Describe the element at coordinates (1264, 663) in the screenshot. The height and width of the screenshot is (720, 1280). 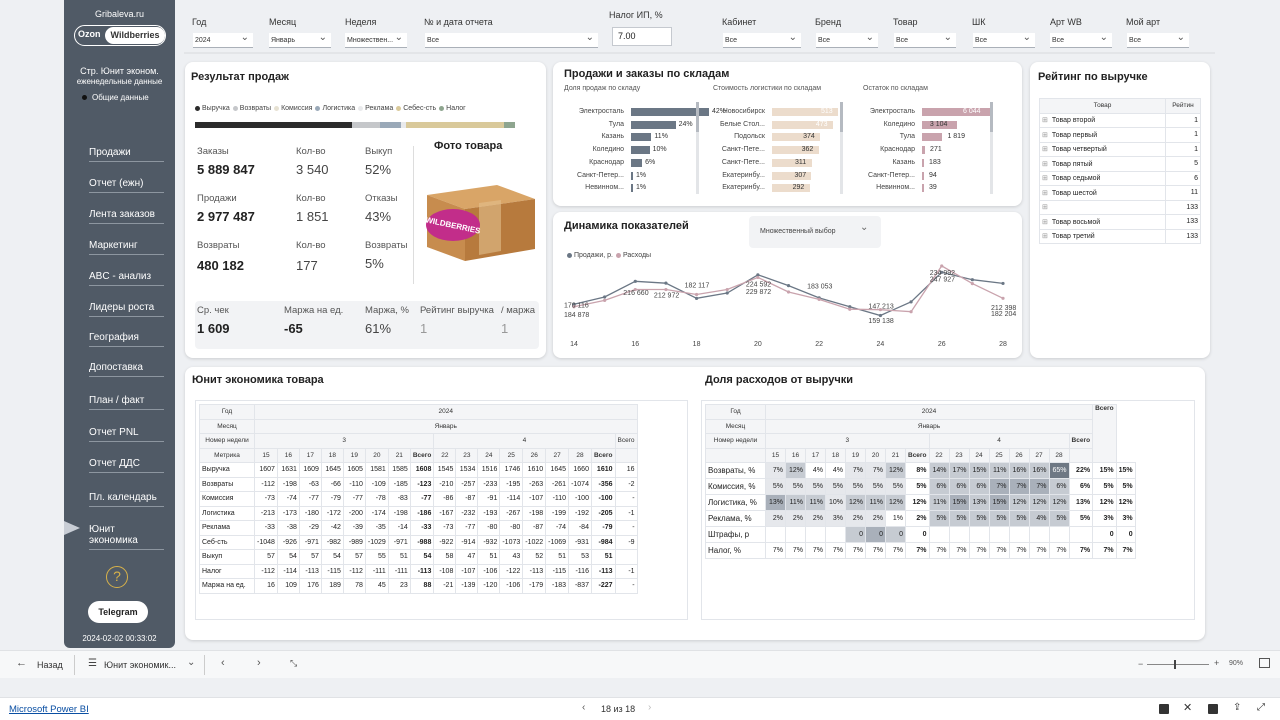
I see `fit-page-icon` at that location.